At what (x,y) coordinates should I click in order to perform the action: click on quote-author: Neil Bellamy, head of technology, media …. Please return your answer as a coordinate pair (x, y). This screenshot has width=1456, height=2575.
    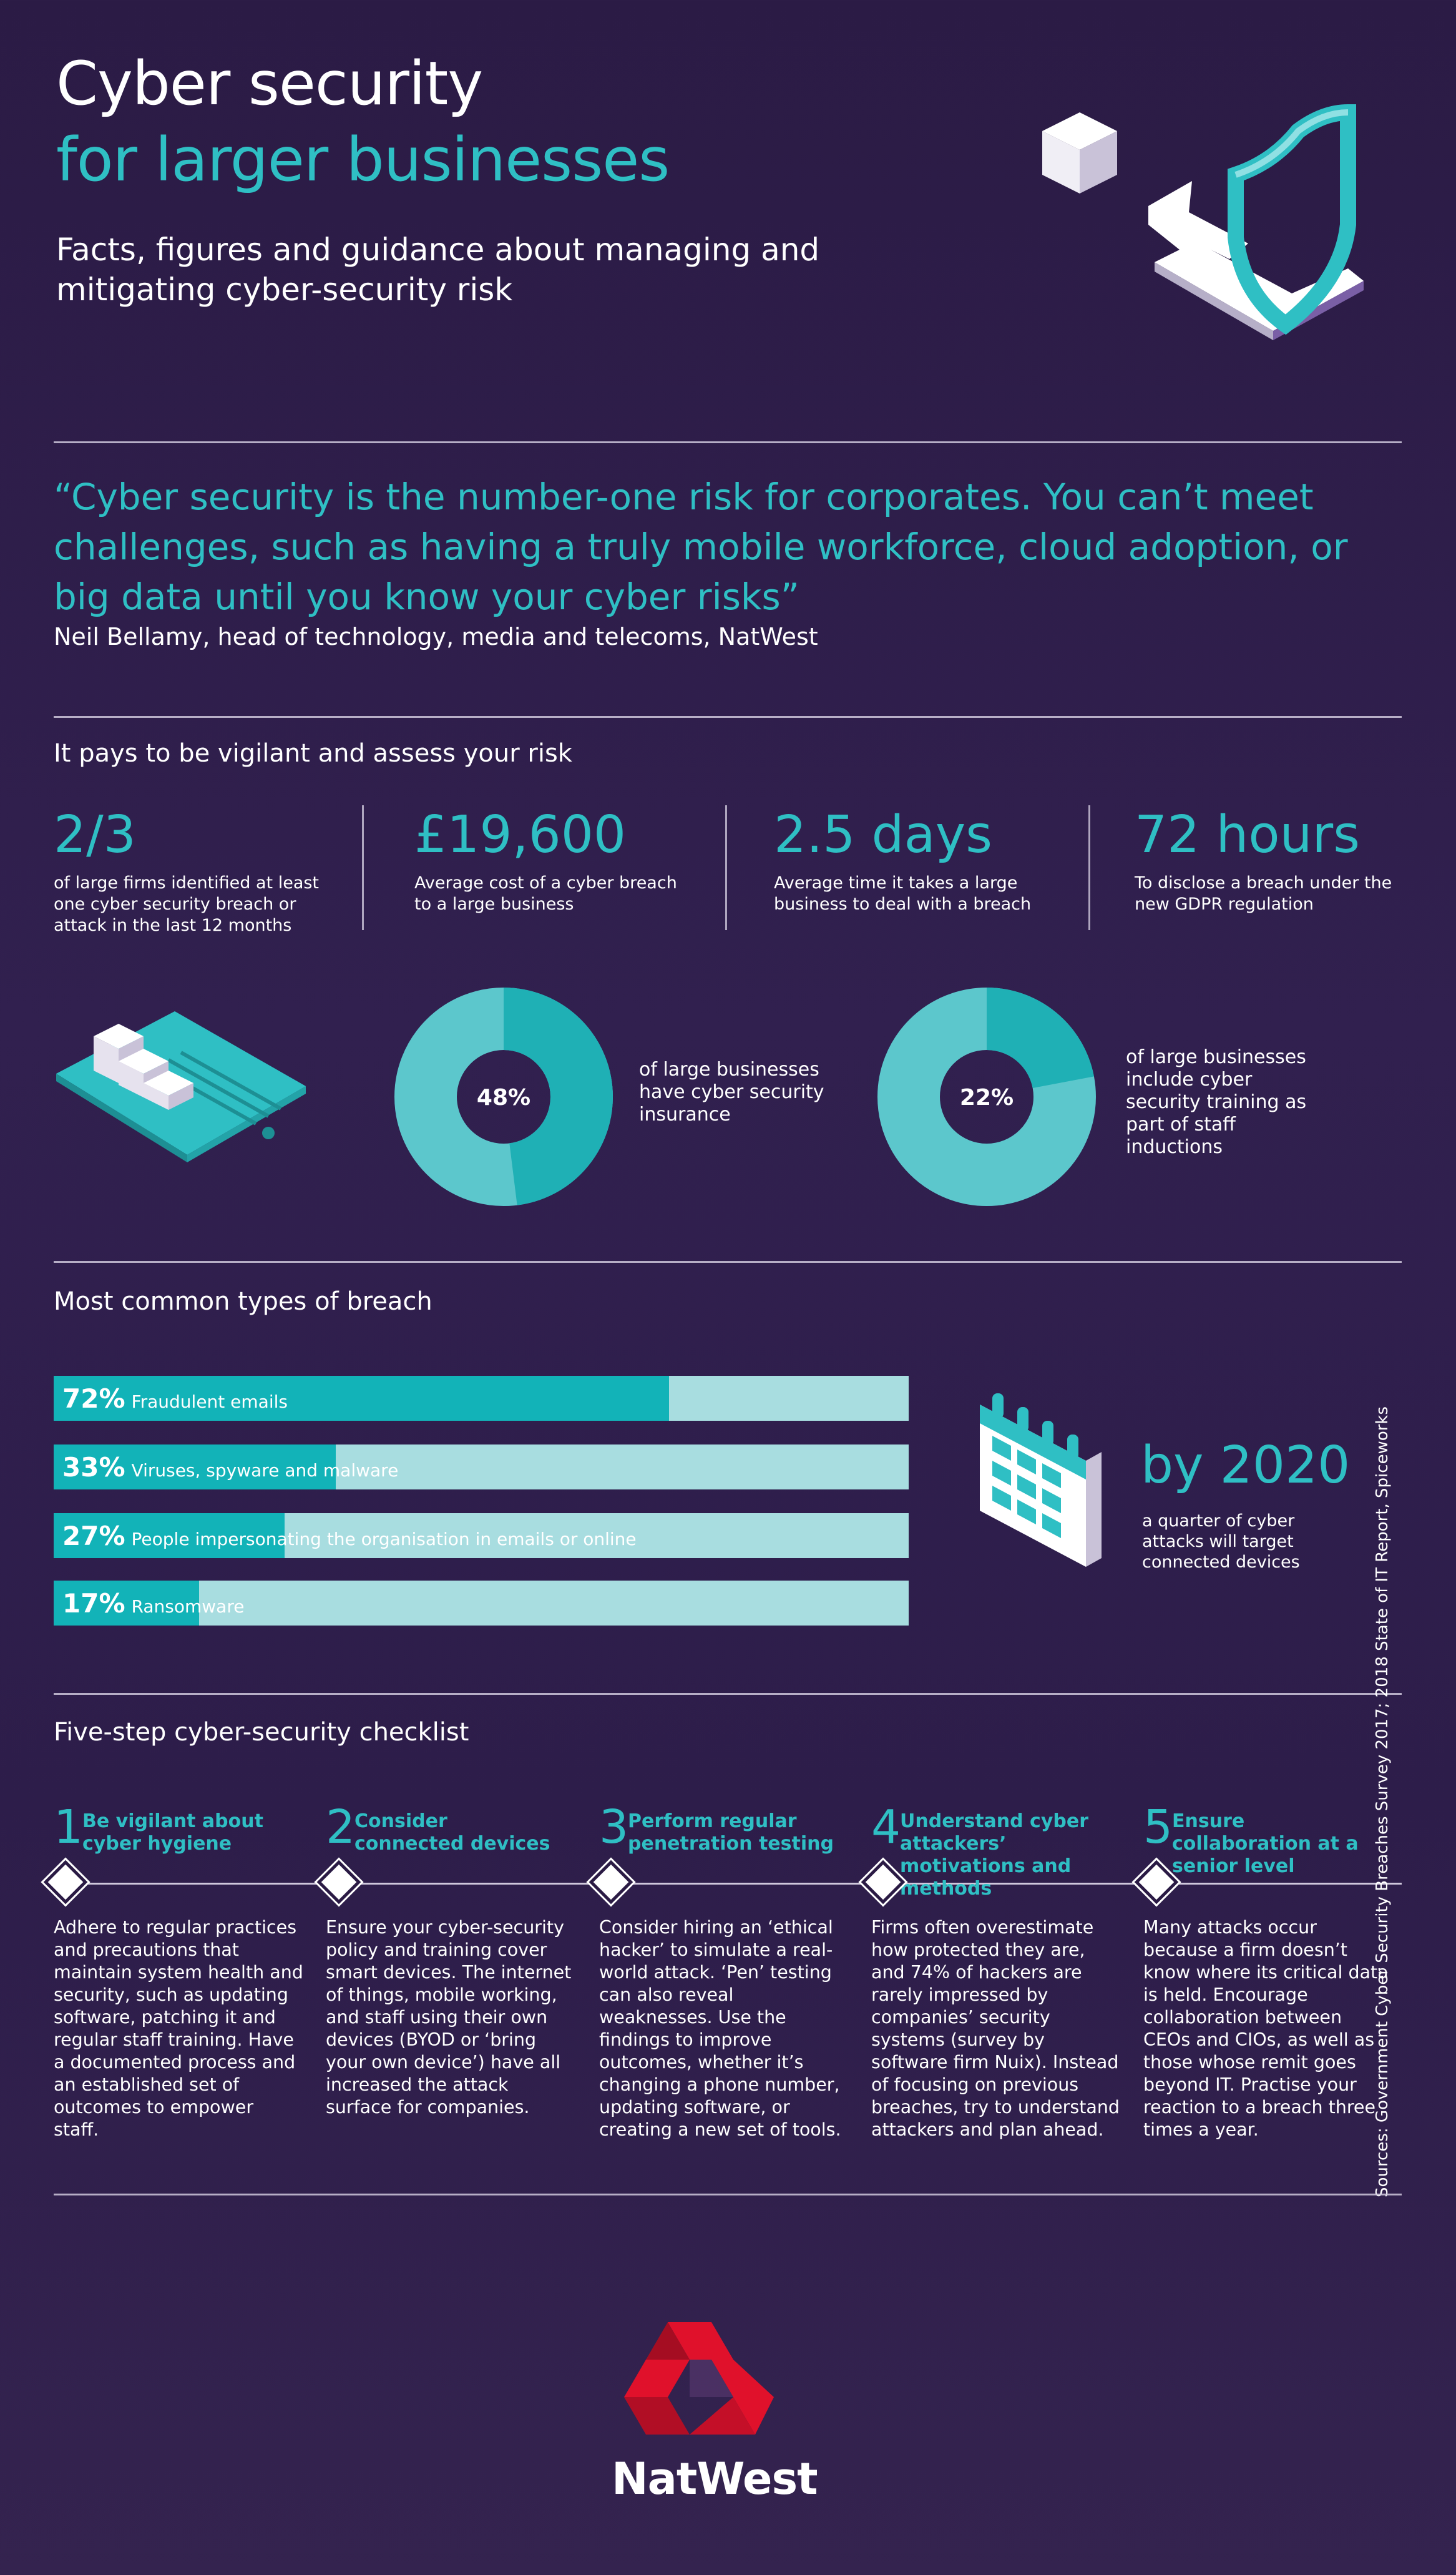
    Looking at the image, I should click on (436, 636).